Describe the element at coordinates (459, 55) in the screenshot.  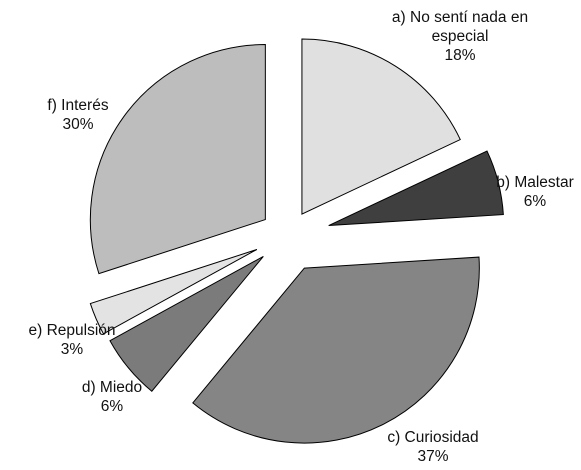
I see `slice-percent-label: 18%` at that location.